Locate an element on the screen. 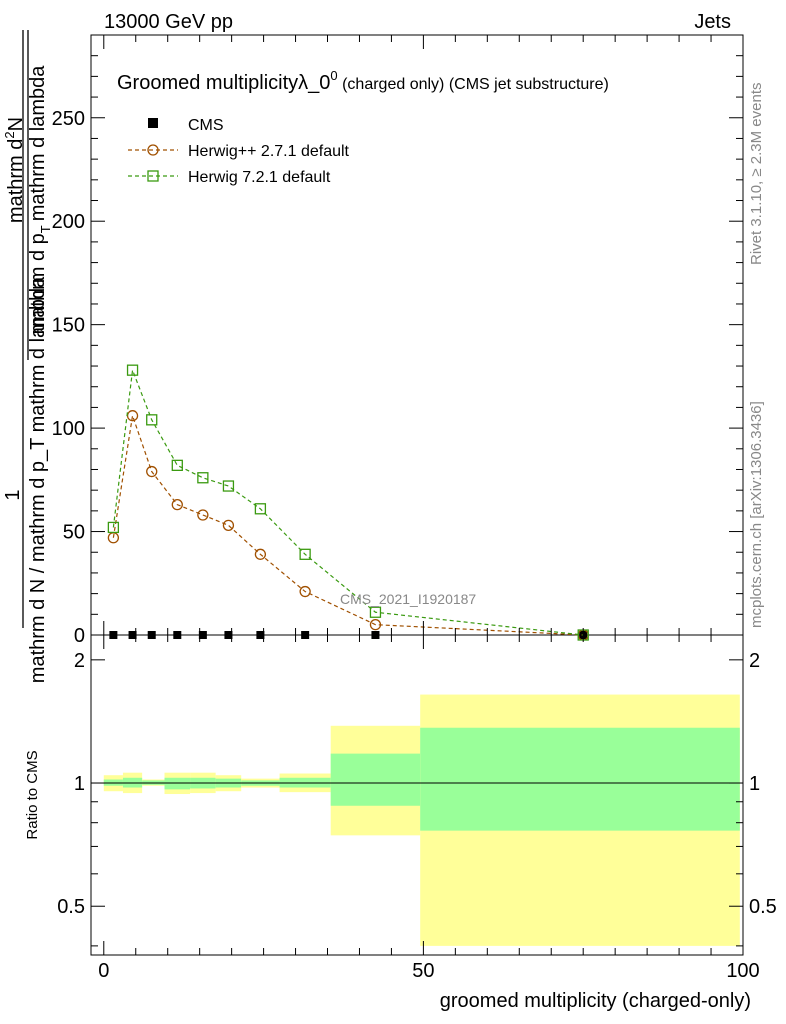 The height and width of the screenshot is (1024, 786). plot-title-main: Groomed multiplicityλ_0 is located at coordinates (223, 83).